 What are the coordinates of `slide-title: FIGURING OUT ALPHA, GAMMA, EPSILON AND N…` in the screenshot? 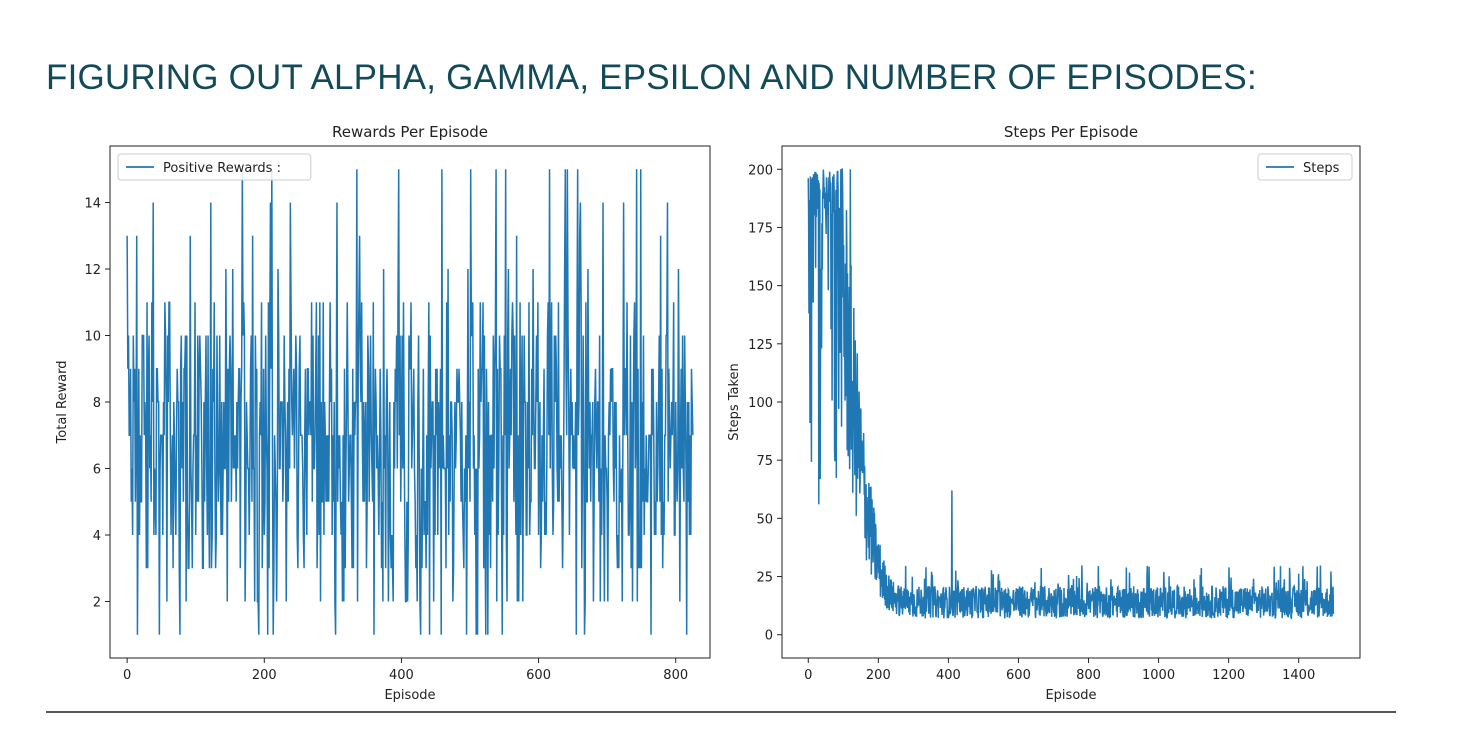 It's located at (651, 77).